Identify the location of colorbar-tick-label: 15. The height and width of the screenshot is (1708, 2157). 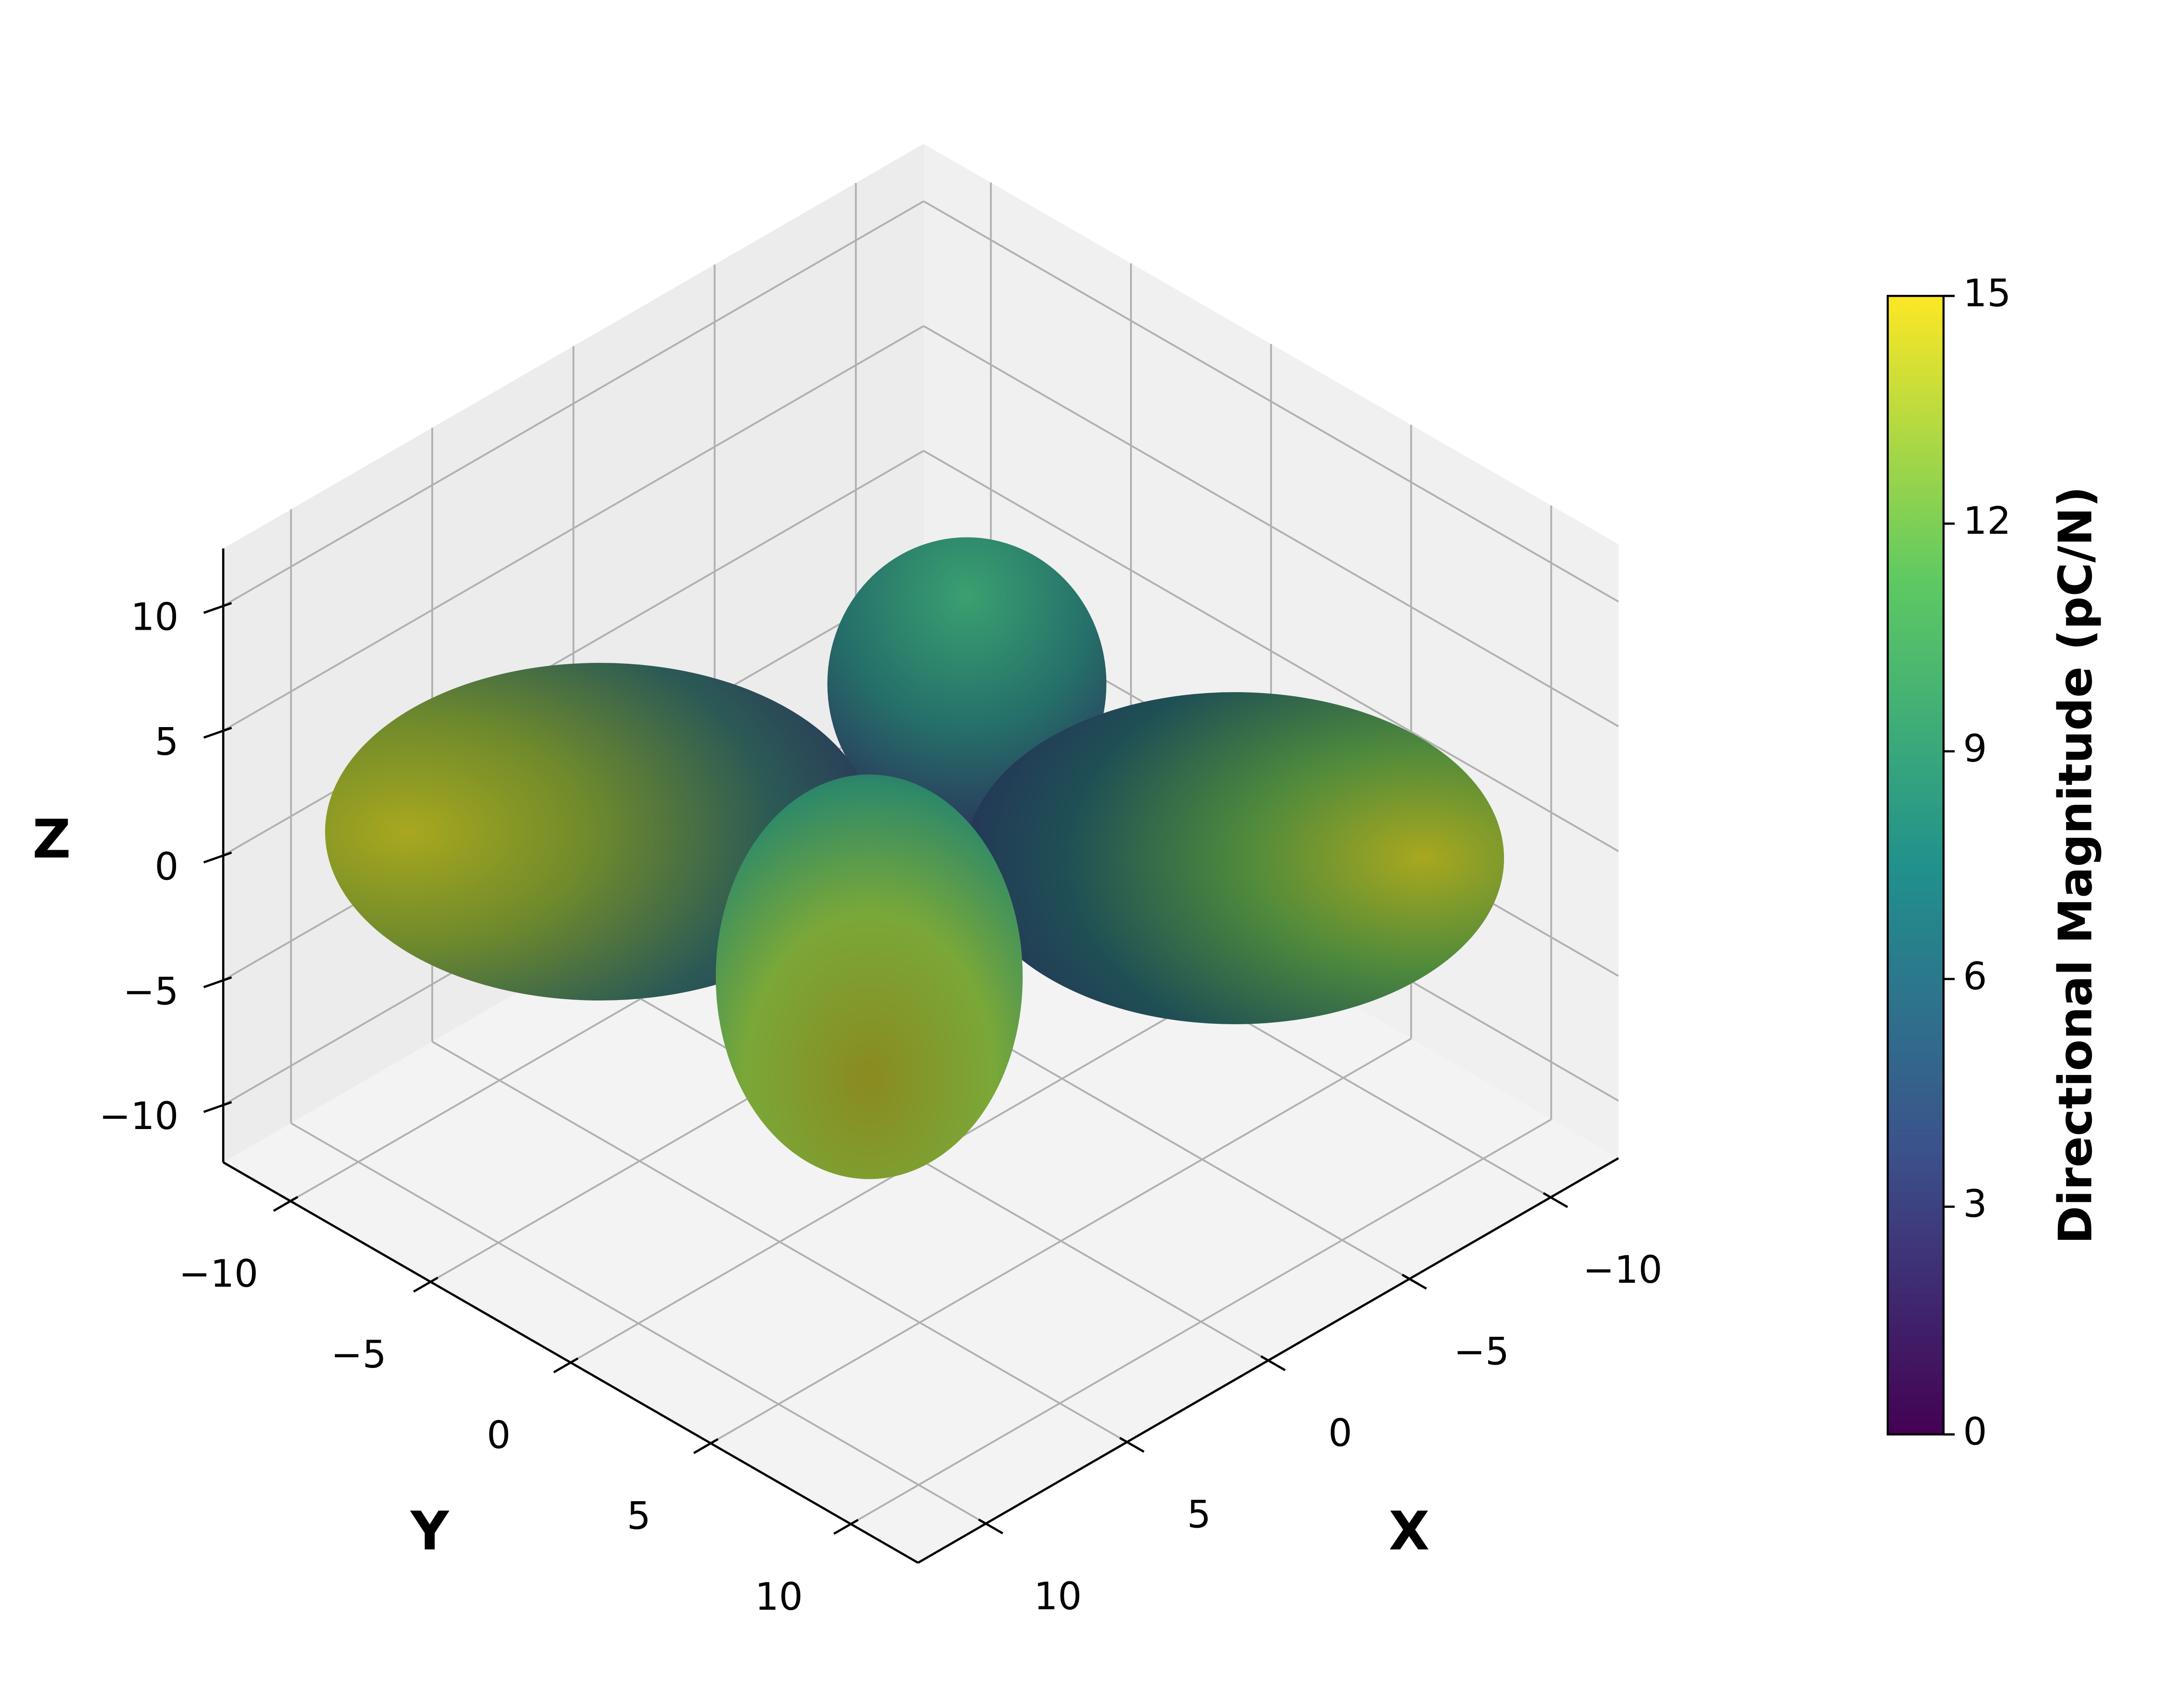
(1987, 293).